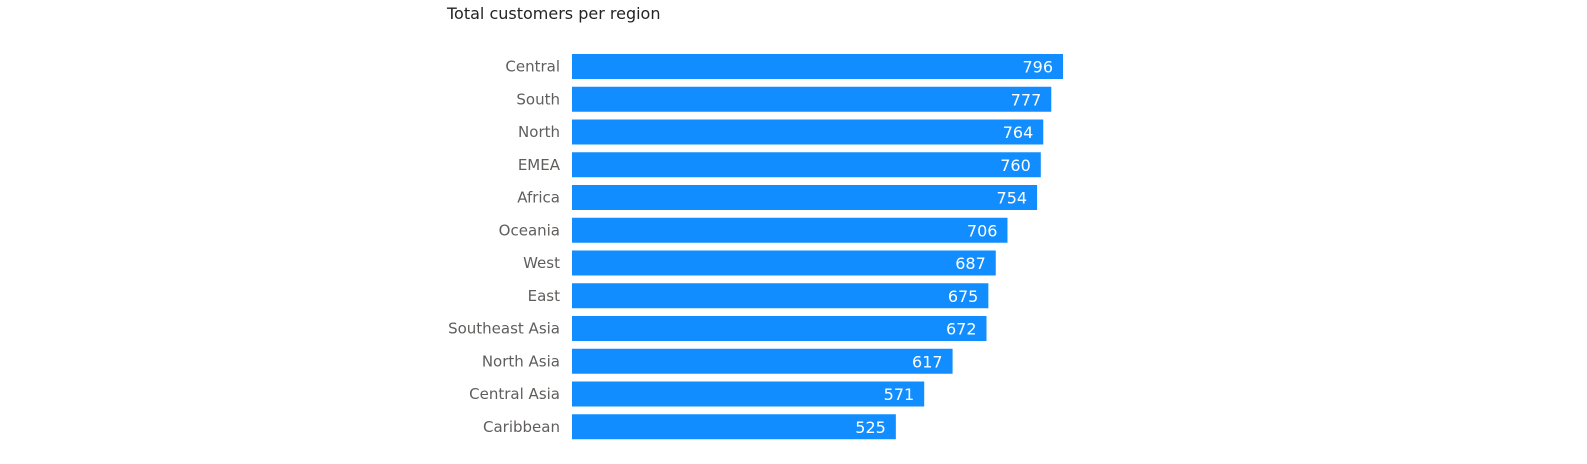 The width and height of the screenshot is (1587, 464). I want to click on data-label: 777, so click(1026, 99).